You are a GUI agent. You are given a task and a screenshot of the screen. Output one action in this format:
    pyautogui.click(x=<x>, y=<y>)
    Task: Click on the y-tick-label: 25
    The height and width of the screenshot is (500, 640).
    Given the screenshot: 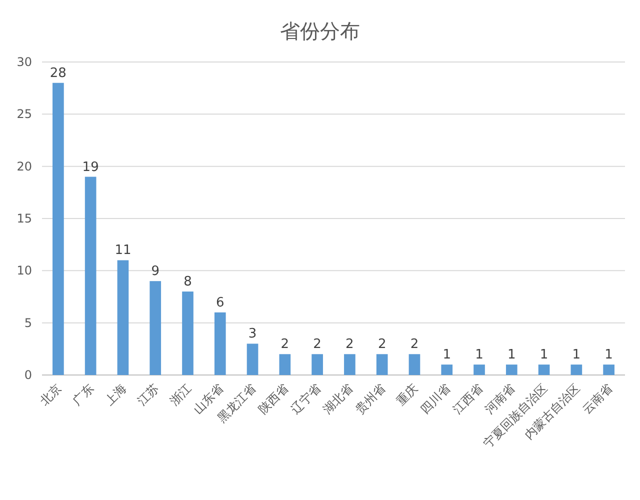 What is the action you would take?
    pyautogui.click(x=24, y=114)
    